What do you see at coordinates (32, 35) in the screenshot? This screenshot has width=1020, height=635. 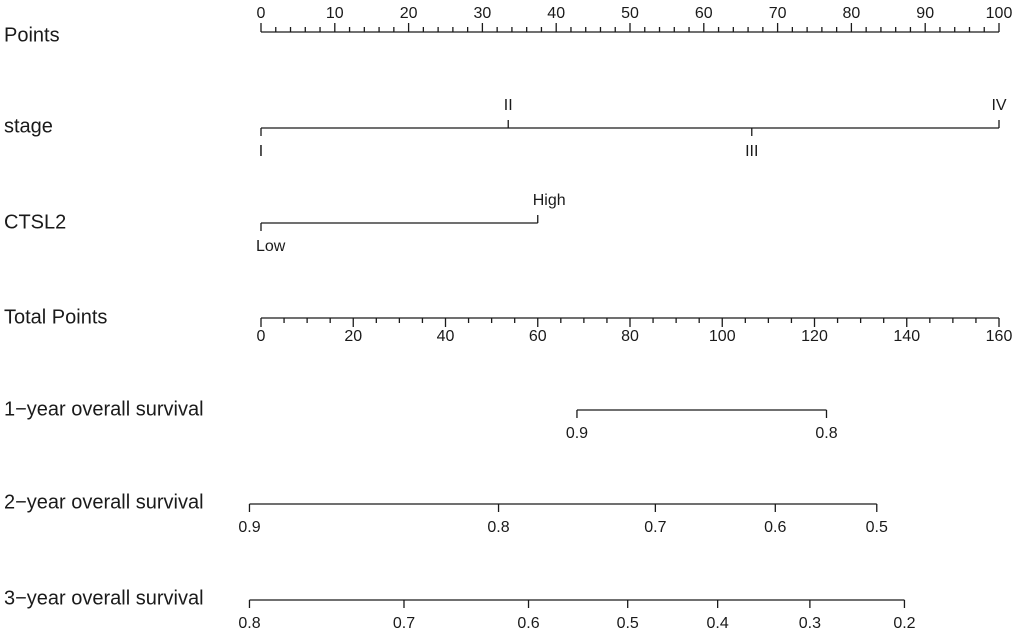 I see `row-label-points: Points` at bounding box center [32, 35].